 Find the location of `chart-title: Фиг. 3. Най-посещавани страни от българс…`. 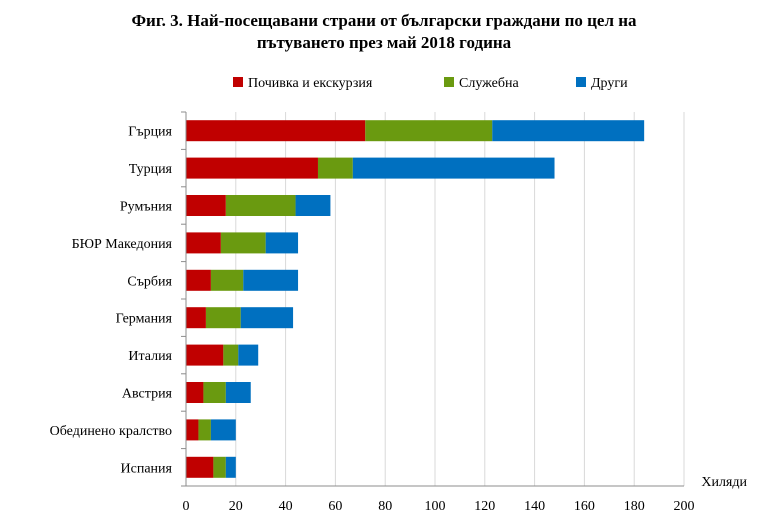

chart-title: Фиг. 3. Най-посещавани страни от българс… is located at coordinates (384, 32).